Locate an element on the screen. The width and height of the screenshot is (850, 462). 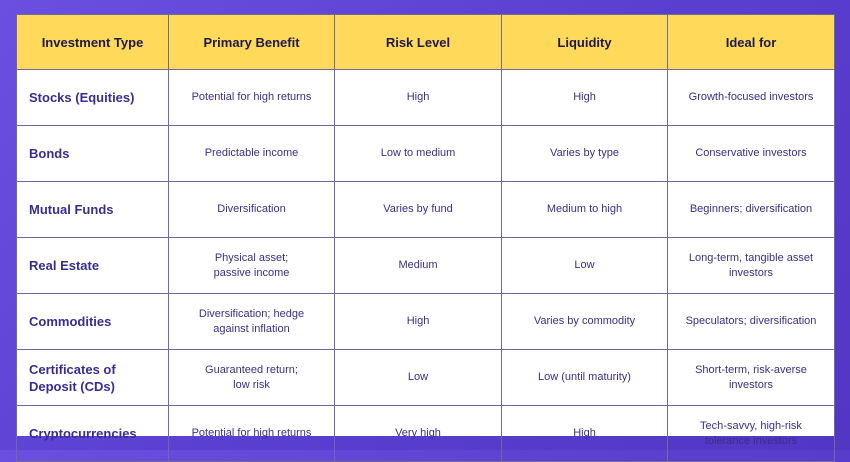
cell-liquidity: Medium to high is located at coordinates (584, 209).